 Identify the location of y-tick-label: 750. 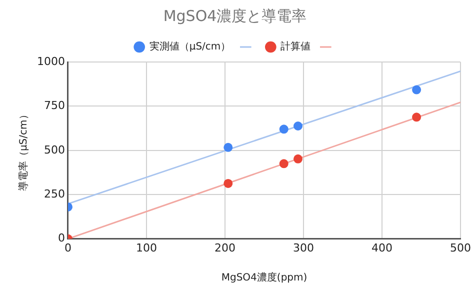
(54, 105).